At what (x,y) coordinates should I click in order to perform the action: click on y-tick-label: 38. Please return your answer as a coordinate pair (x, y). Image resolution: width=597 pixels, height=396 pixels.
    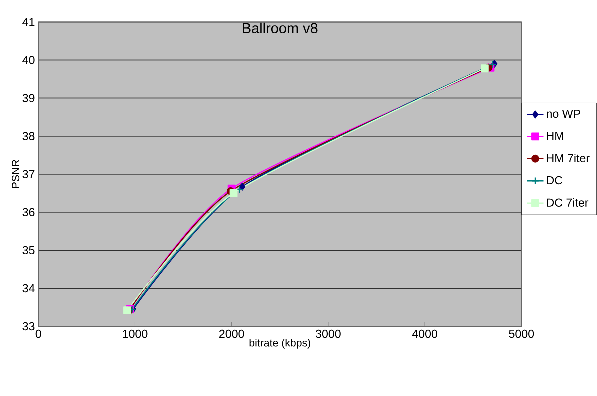
    Looking at the image, I should click on (28, 136).